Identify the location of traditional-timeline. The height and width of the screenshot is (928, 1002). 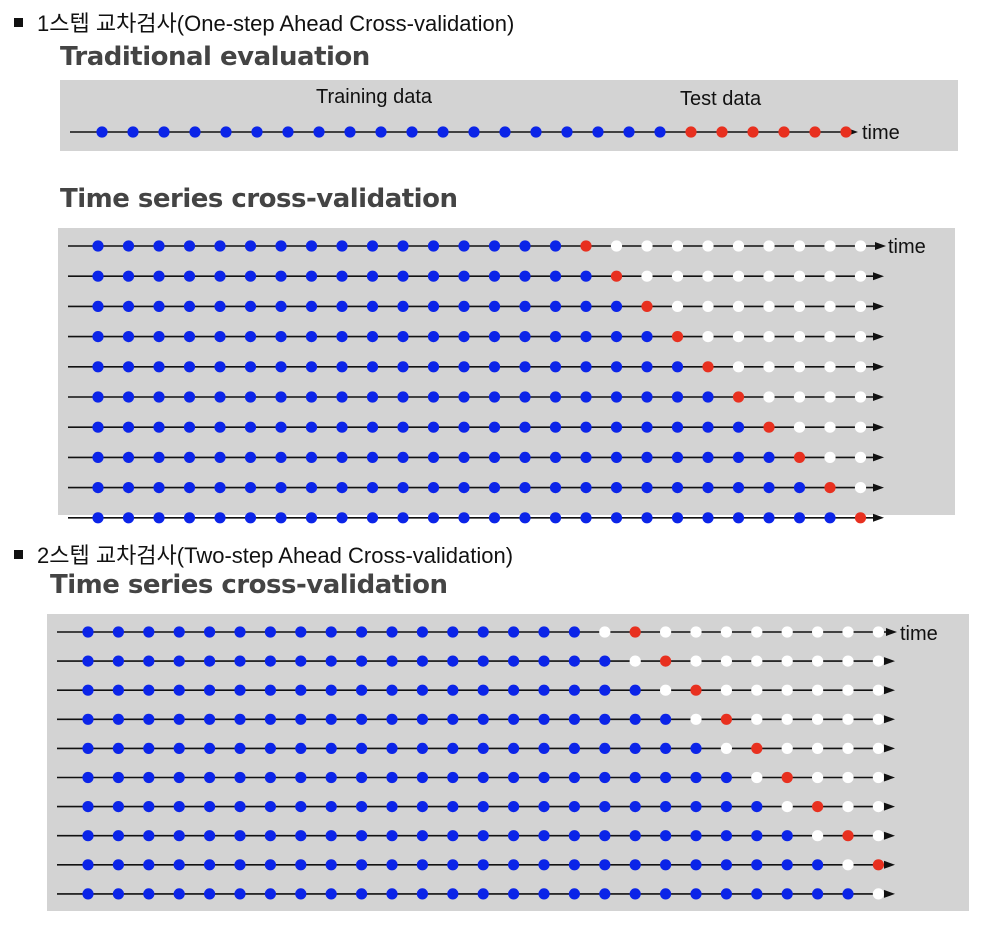
(464, 132).